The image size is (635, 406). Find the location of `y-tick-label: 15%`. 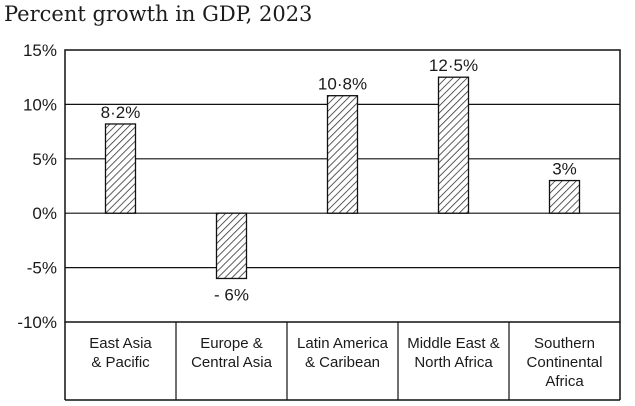

y-tick-label: 15% is located at coordinates (40, 50).